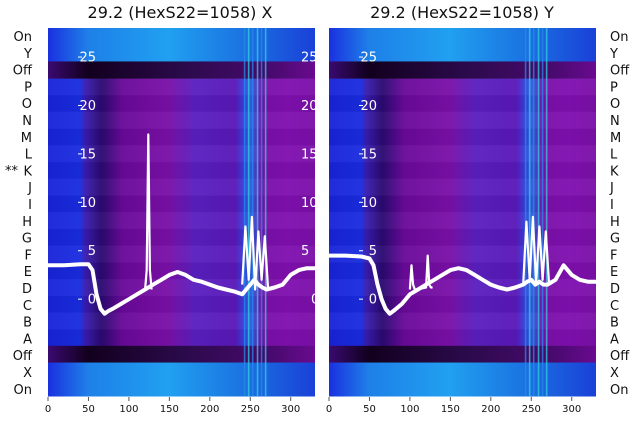 The image size is (640, 444). I want to click on row-label: F, so click(28, 255).